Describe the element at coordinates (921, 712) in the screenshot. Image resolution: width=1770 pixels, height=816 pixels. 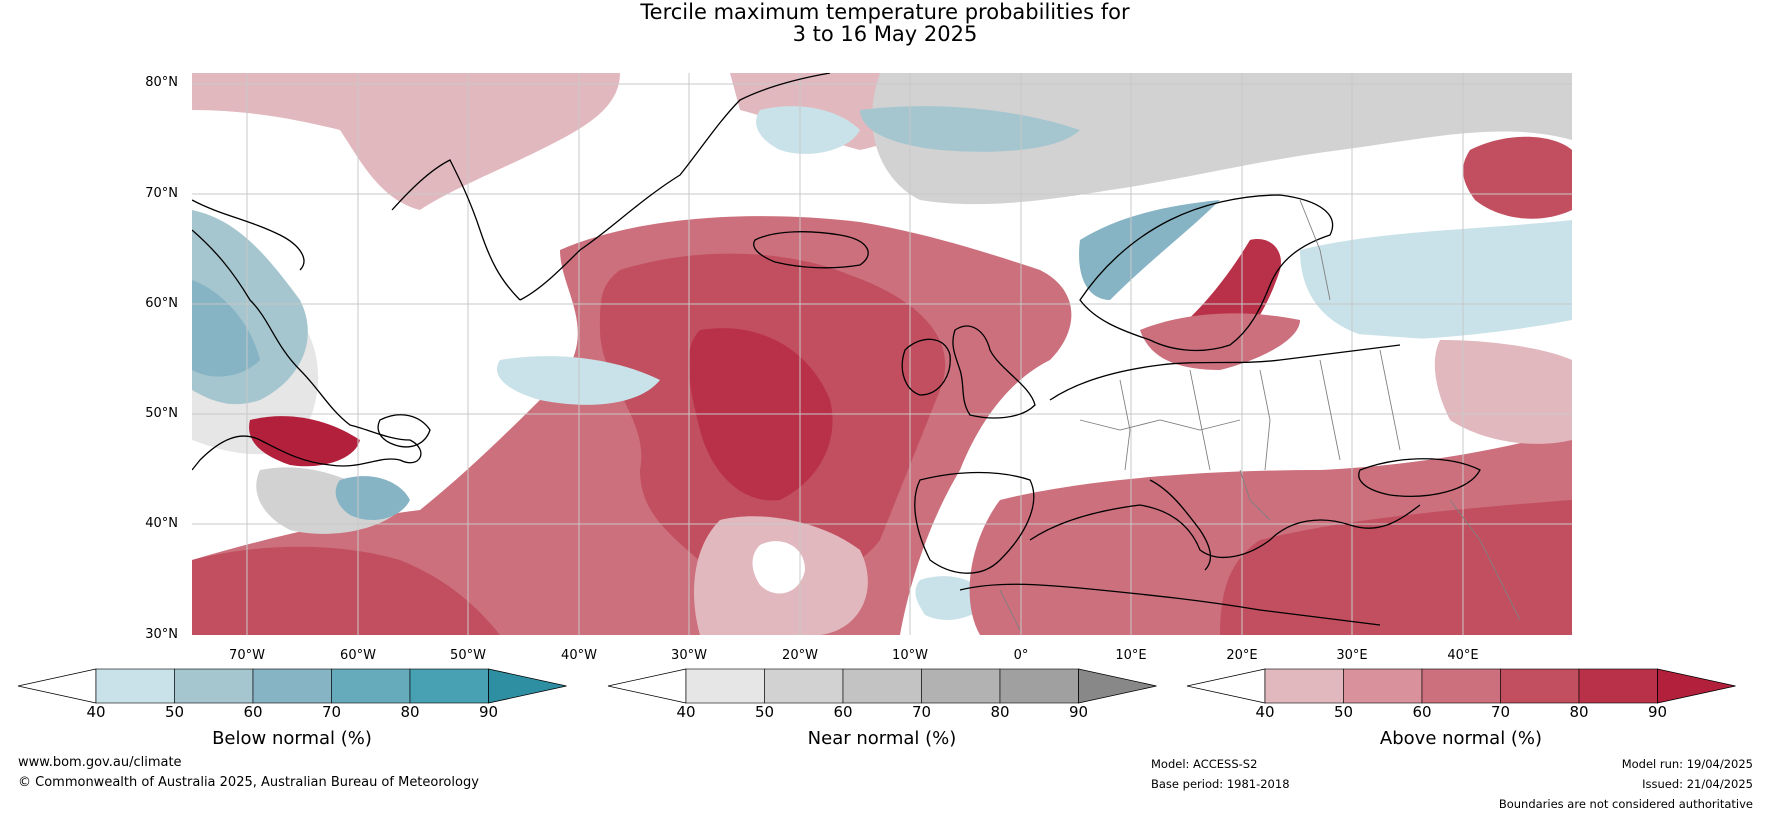
I see `colorbar-near-tick: 70` at that location.